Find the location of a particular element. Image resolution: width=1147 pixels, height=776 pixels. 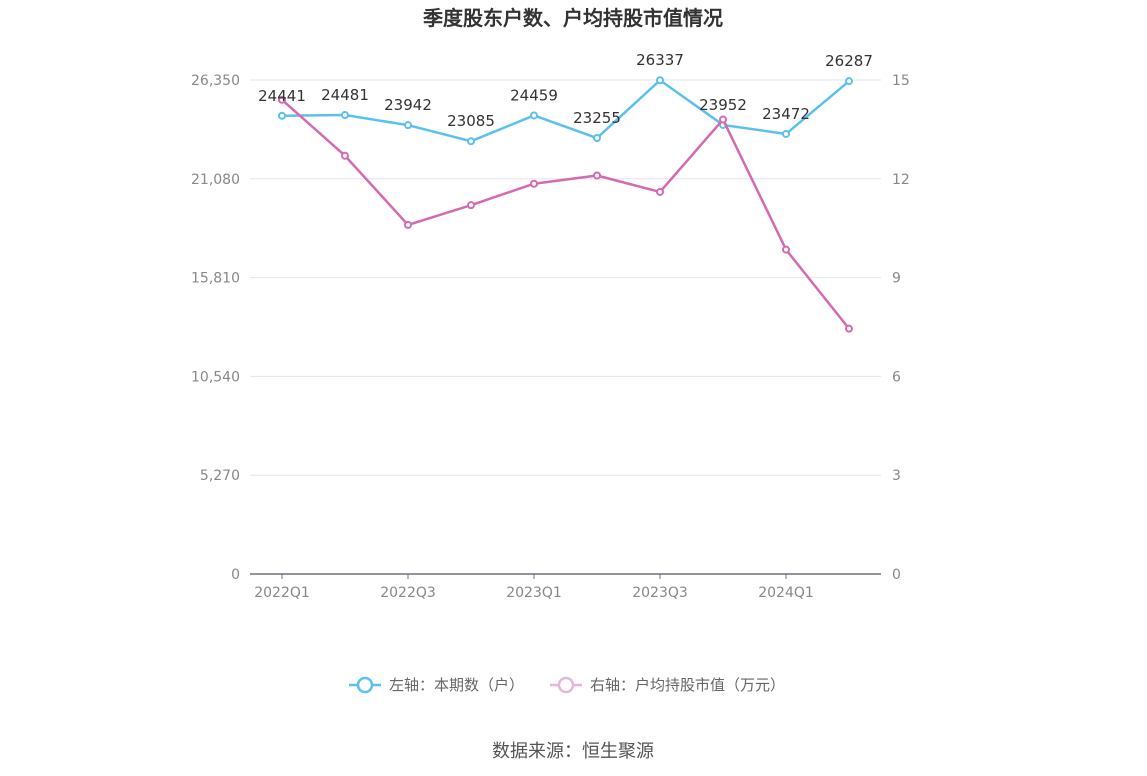

right-tick-label: 12 is located at coordinates (901, 180).